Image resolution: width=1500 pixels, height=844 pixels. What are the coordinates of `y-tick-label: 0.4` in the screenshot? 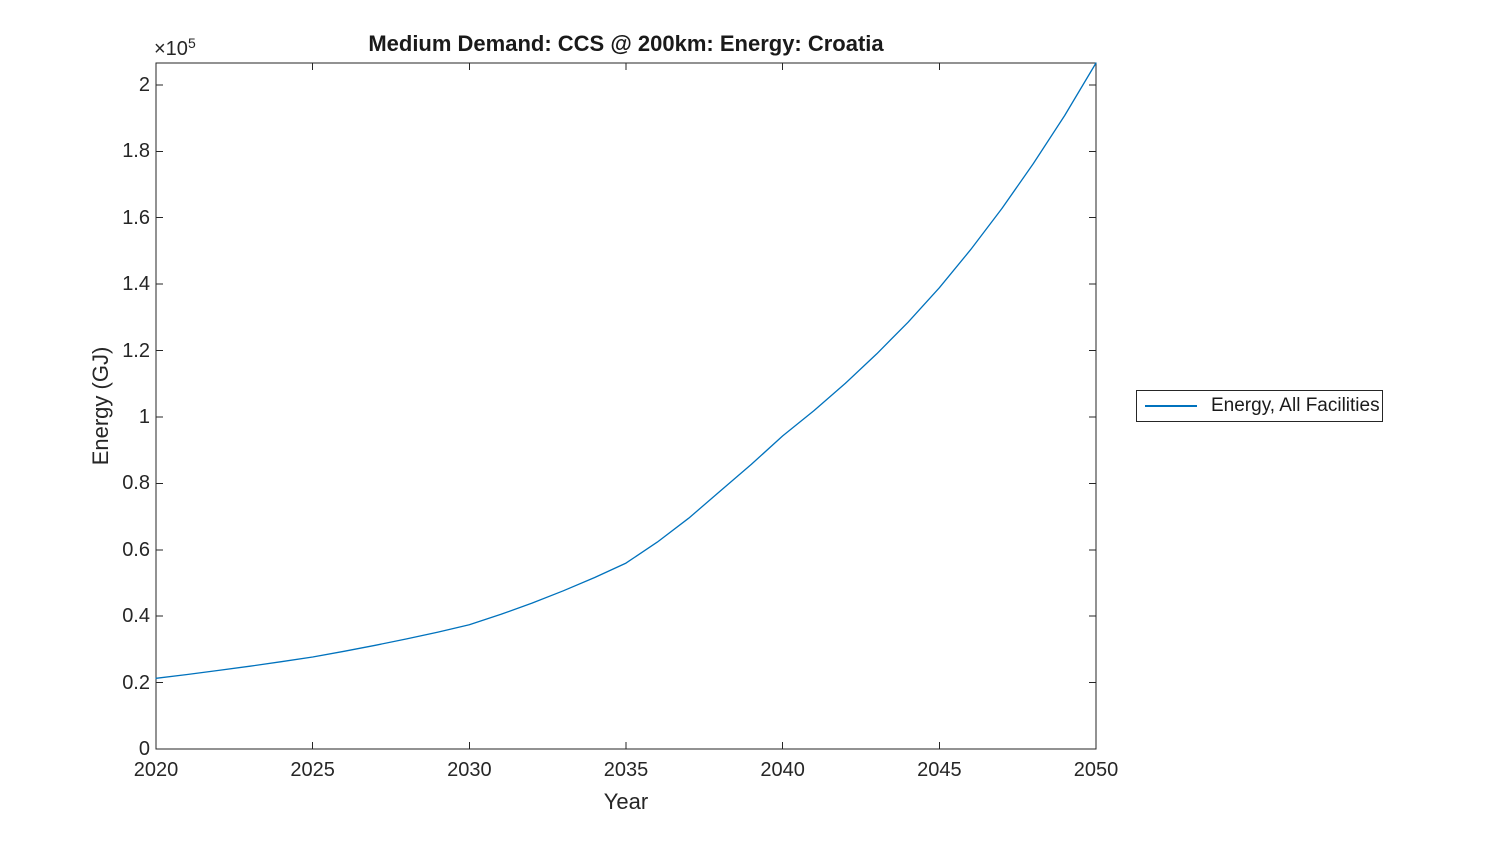 It's located at (136, 616).